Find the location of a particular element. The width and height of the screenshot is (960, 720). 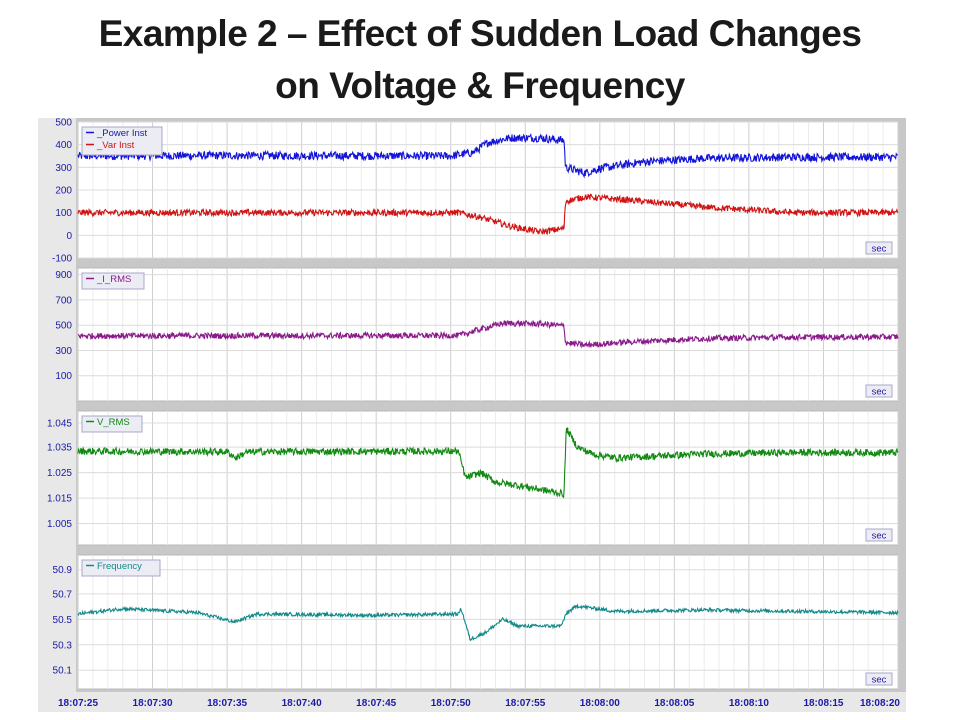

y-tick-label: -100 is located at coordinates (62, 259).